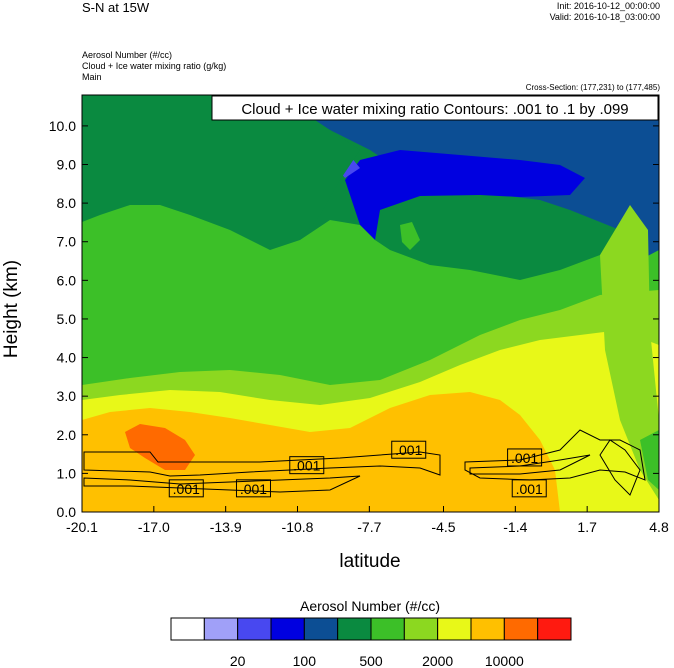 This screenshot has width=674, height=668. I want to click on colorbar-label: 20, so click(238, 660).